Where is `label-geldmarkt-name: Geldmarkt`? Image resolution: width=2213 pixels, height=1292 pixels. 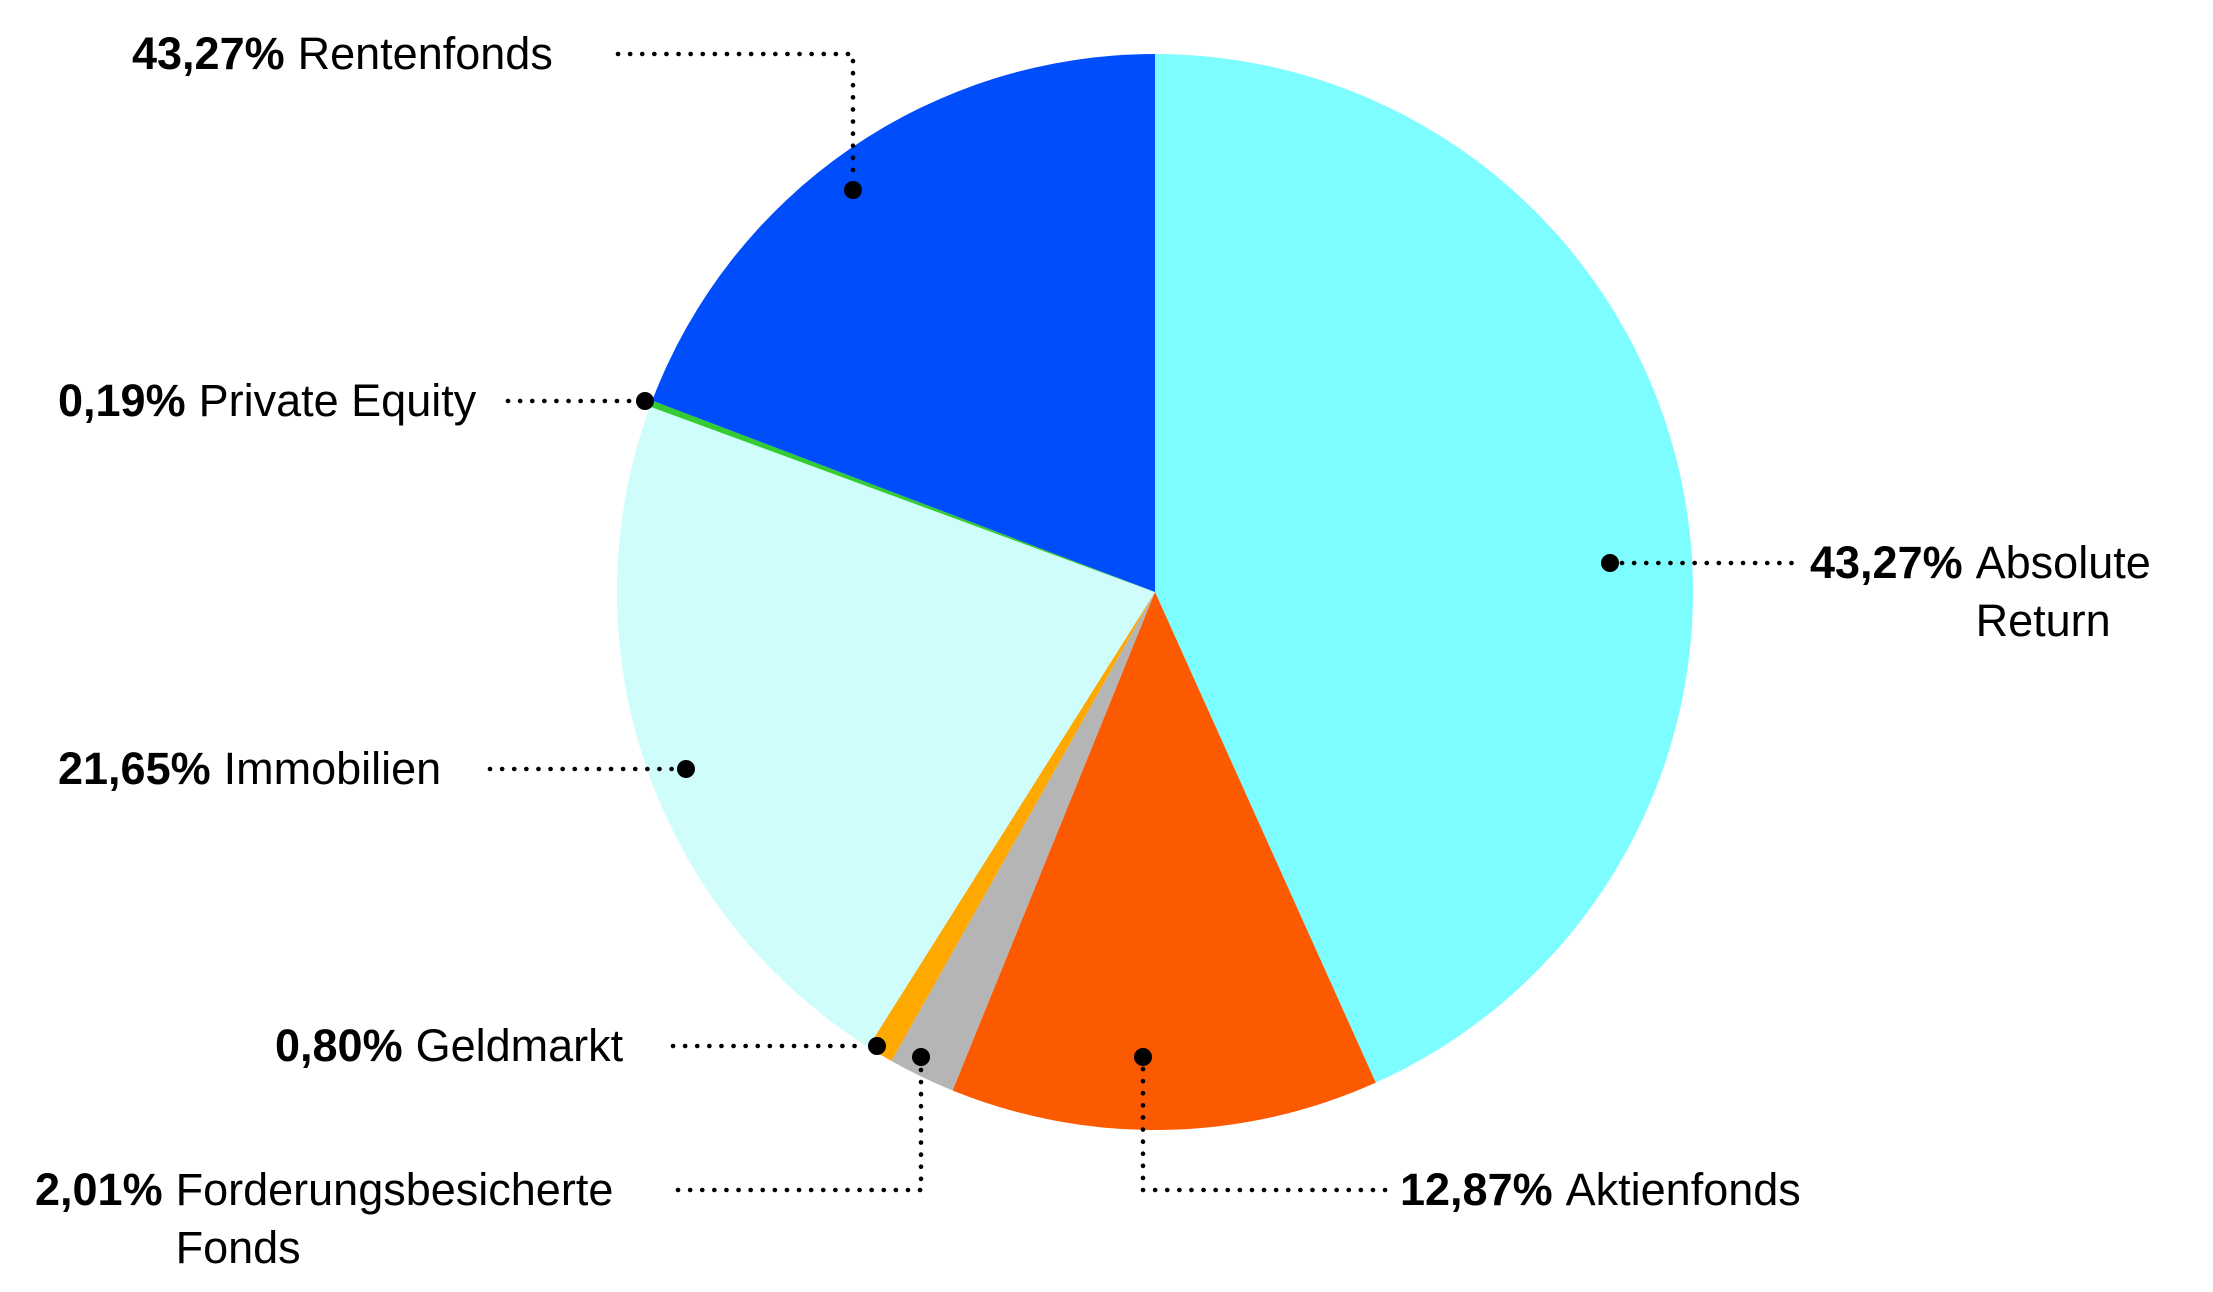 label-geldmarkt-name: Geldmarkt is located at coordinates (519, 1045).